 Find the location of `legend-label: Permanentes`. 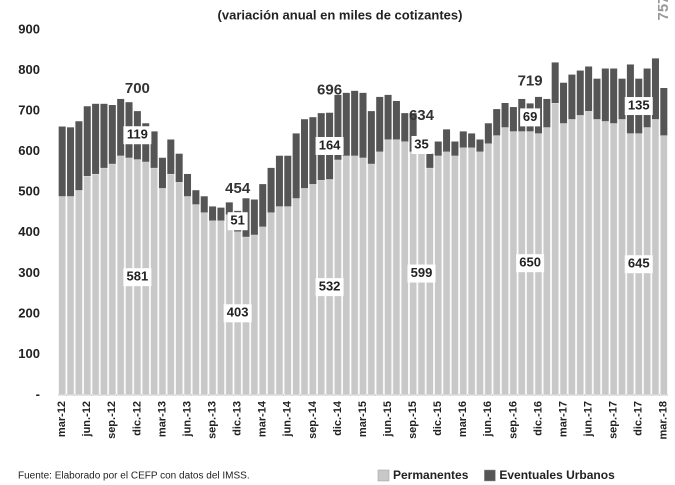

legend-label: Permanentes is located at coordinates (431, 475).